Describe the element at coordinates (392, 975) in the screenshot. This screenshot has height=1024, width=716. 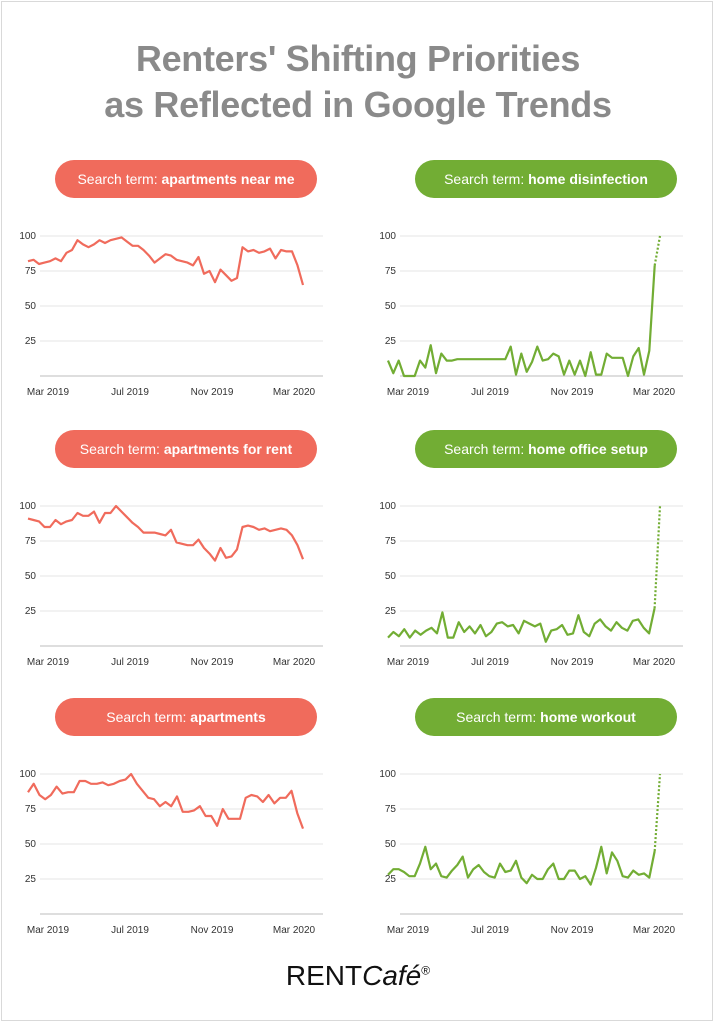
I see `logo-italic: Café` at that location.